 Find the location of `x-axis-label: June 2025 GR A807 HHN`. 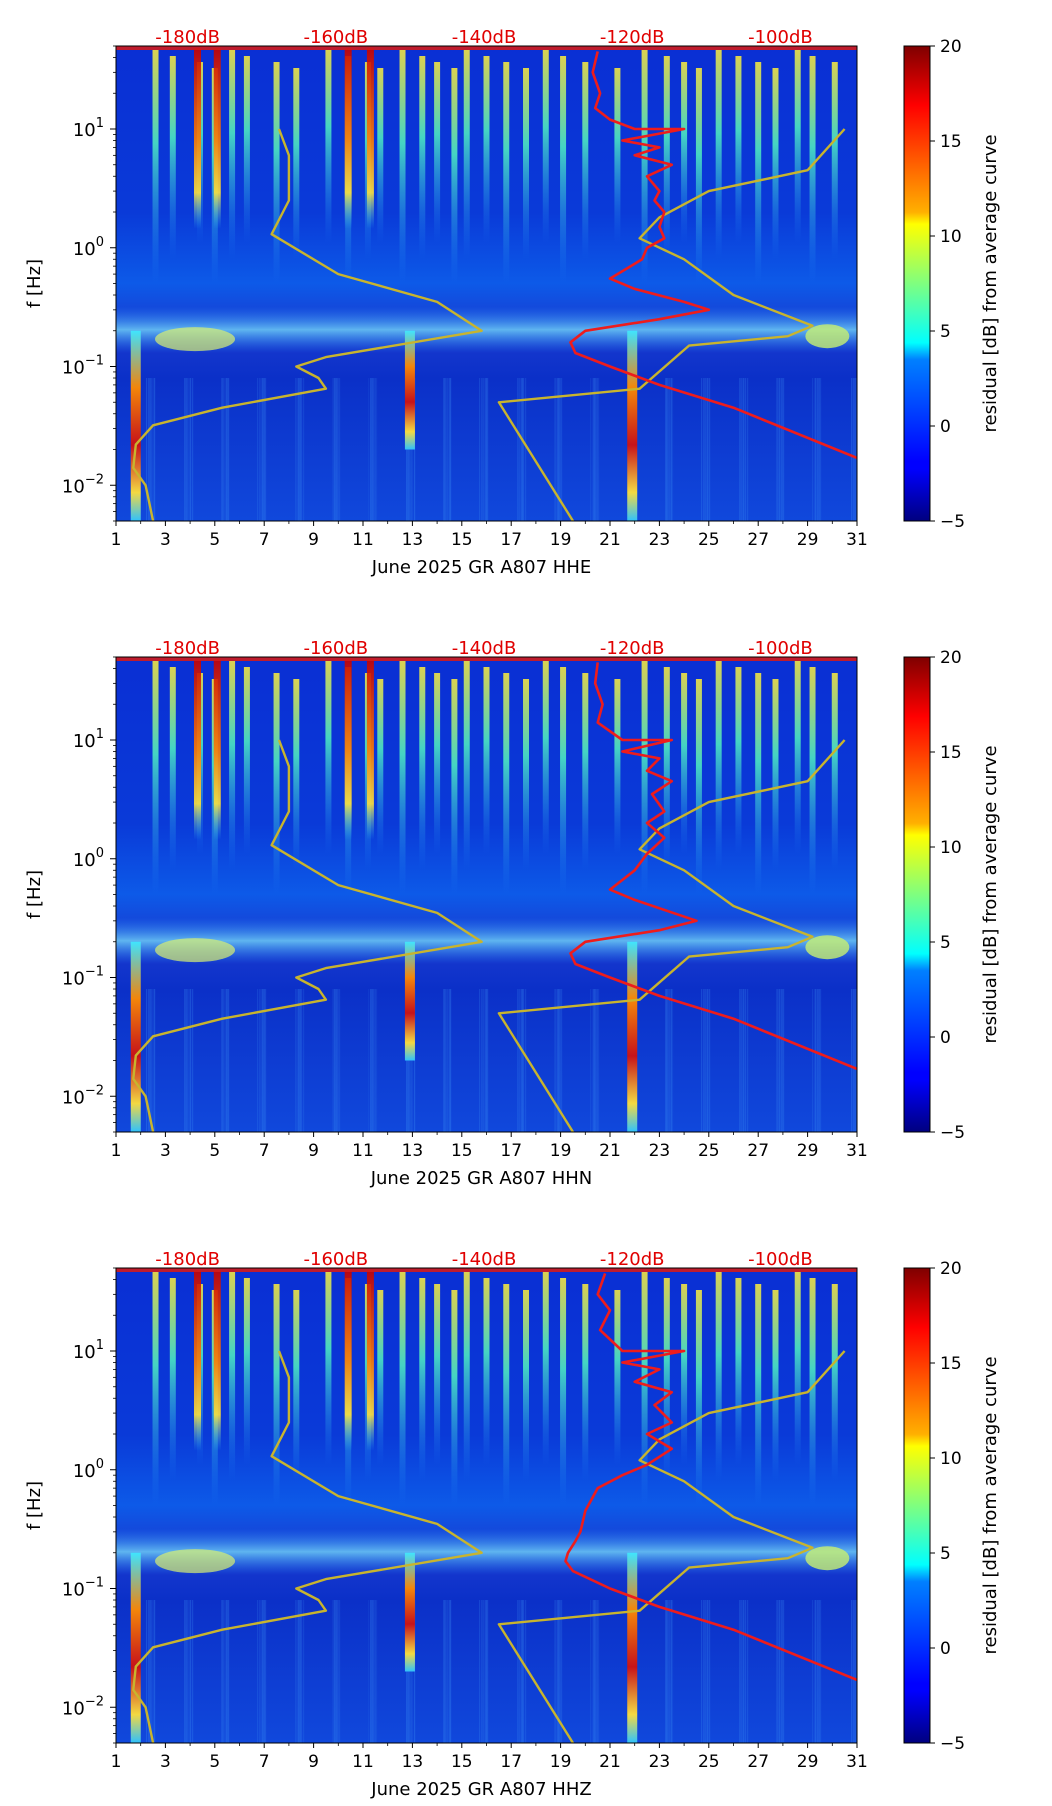

x-axis-label: June 2025 GR A807 HHN is located at coordinates (481, 1178).